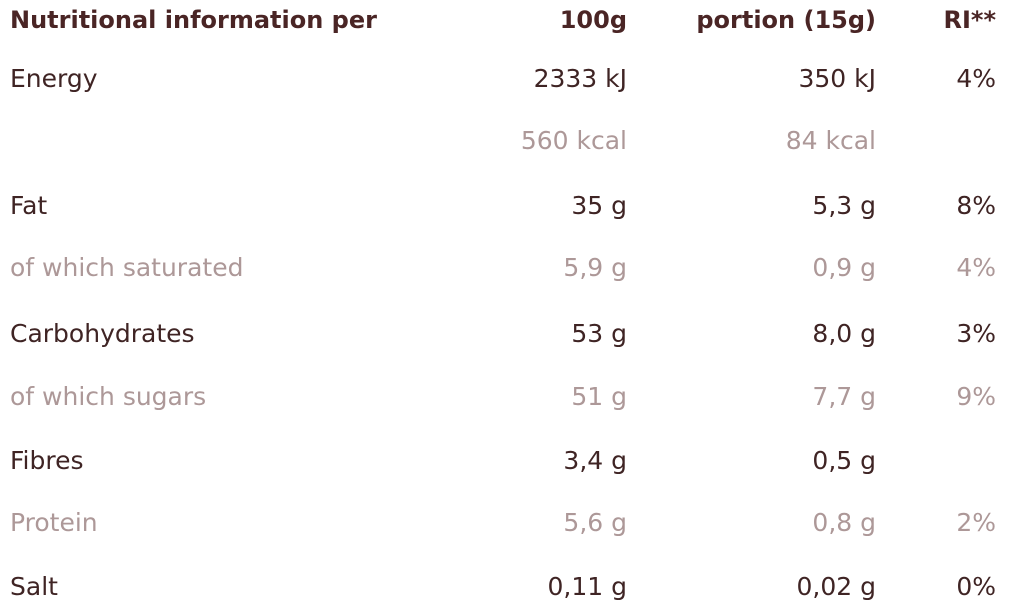 This screenshot has width=1024, height=611. Describe the element at coordinates (599, 333) in the screenshot. I see `row-value-100g: 53 g` at that location.